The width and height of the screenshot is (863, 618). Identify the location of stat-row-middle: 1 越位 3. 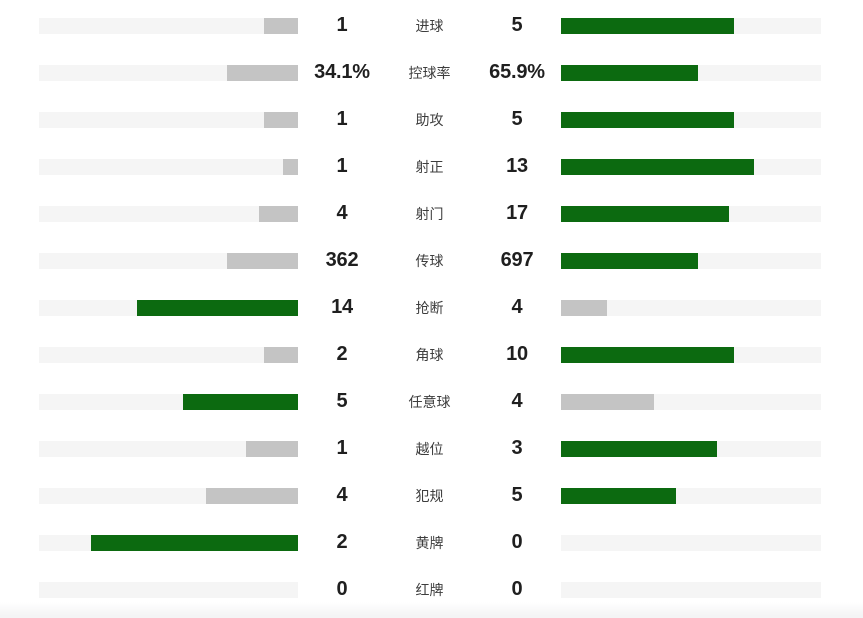
(429, 448).